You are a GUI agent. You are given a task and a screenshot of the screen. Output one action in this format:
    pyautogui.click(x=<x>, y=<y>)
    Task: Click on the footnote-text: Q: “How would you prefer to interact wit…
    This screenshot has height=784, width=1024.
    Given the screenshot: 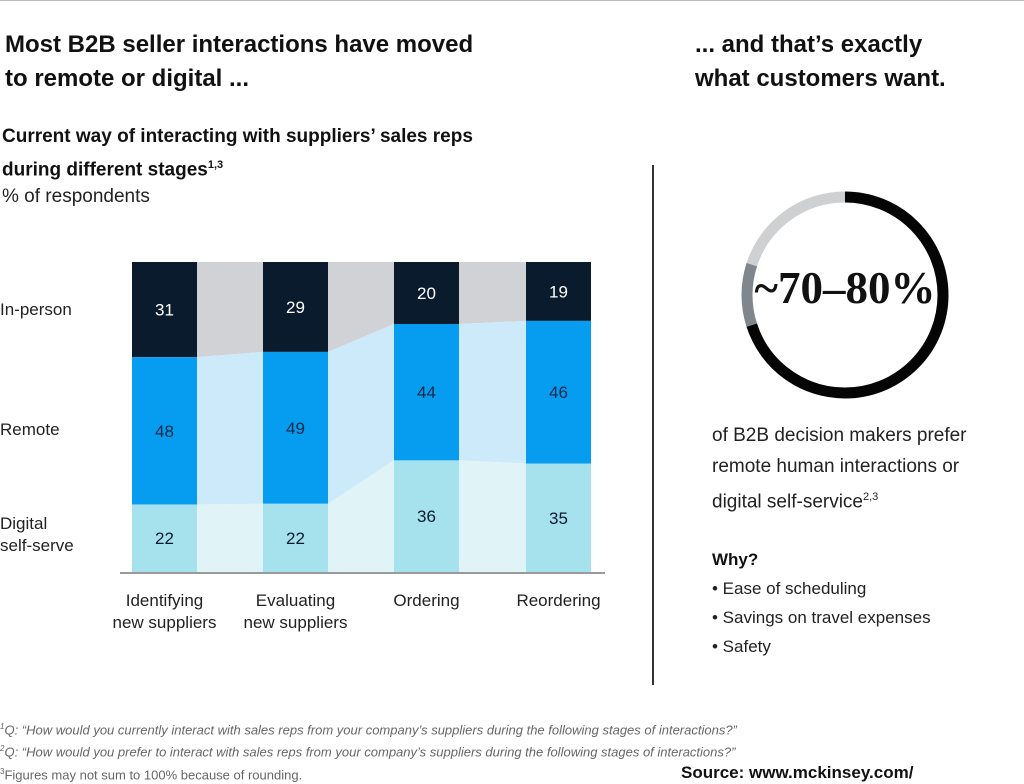 What is the action you would take?
    pyautogui.click(x=370, y=752)
    